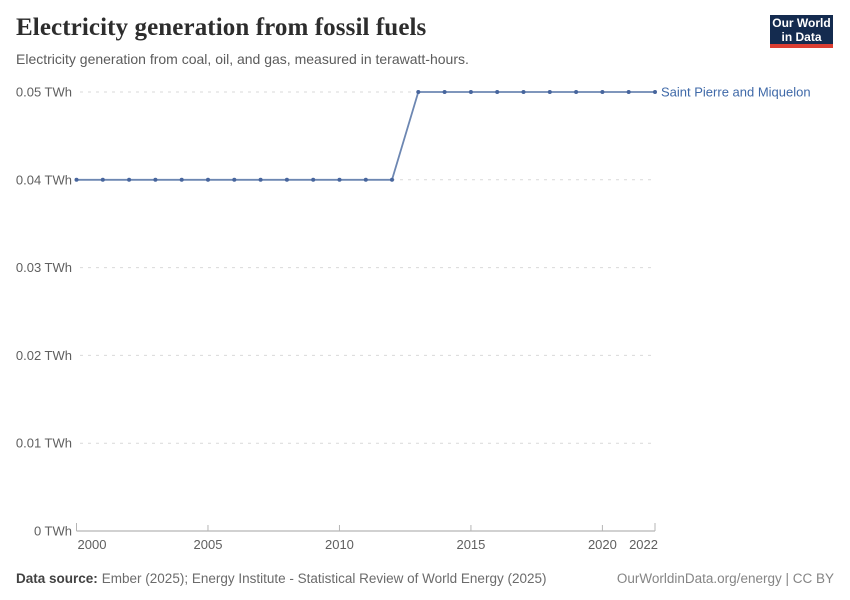  What do you see at coordinates (801, 36) in the screenshot?
I see `owid-logo-line2: in Data` at bounding box center [801, 36].